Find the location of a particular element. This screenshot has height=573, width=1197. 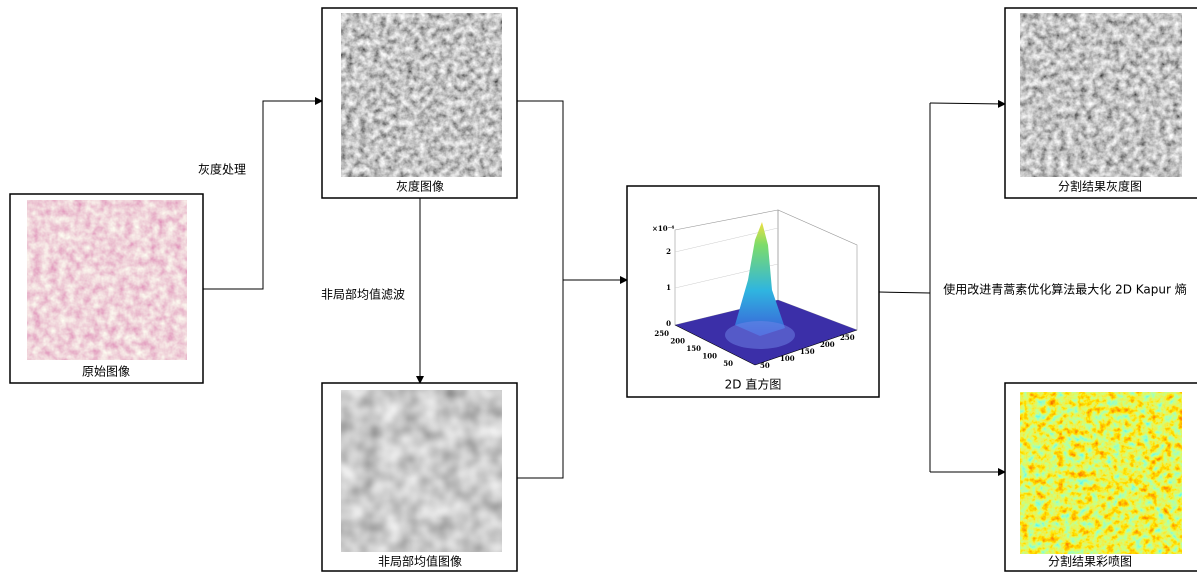

tick-label: 2 is located at coordinates (668, 251).